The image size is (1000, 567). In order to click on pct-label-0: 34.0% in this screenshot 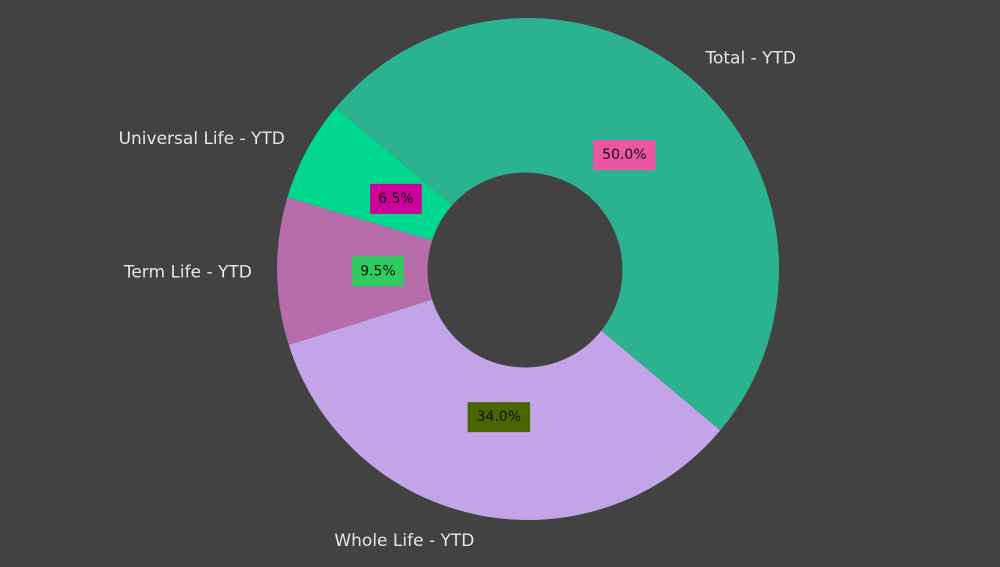, I will do `click(499, 417)`.